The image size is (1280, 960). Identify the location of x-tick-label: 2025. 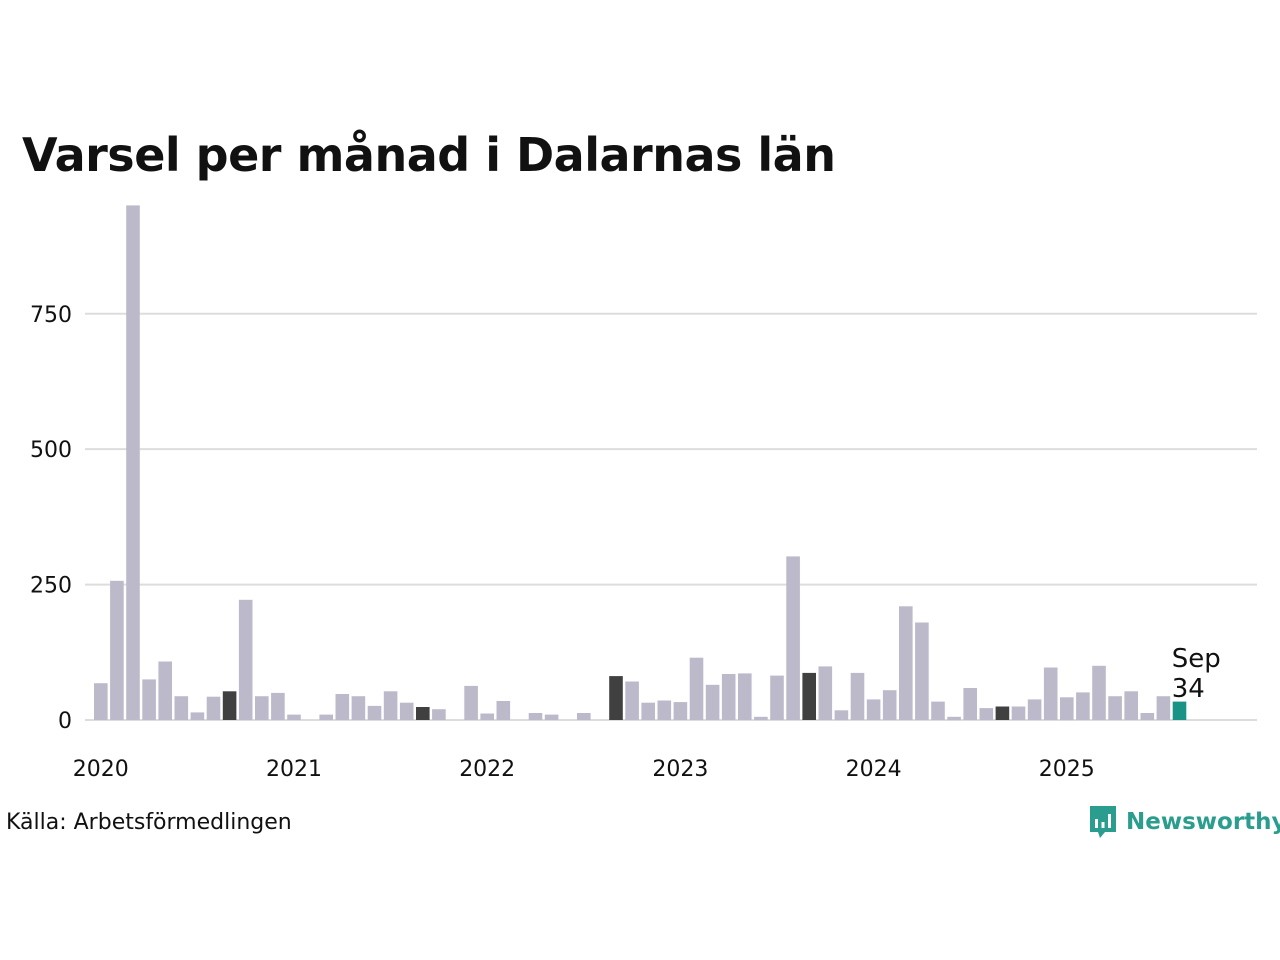
(1067, 769).